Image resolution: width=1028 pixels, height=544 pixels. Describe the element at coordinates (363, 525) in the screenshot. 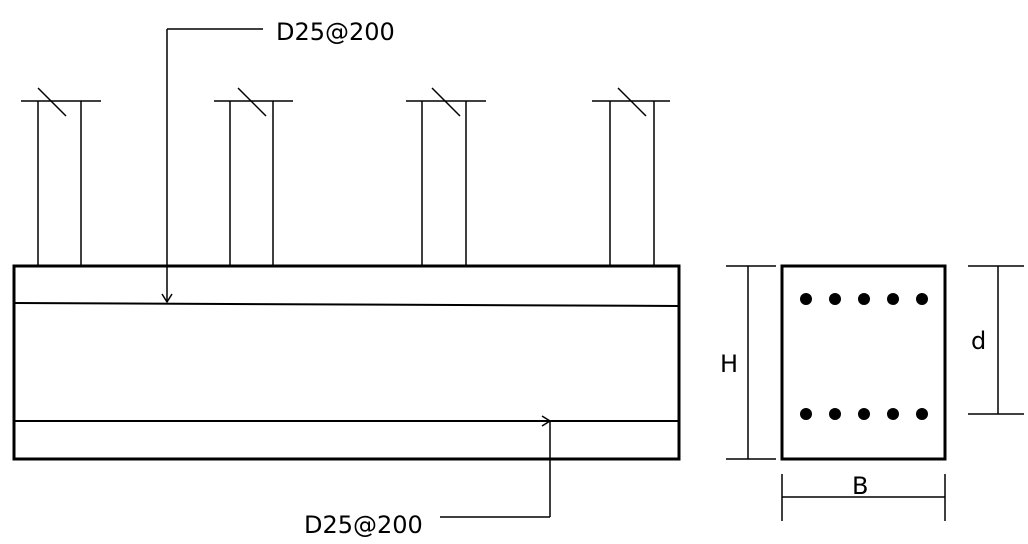

I see `bottom-rebar-label: D25@200` at that location.